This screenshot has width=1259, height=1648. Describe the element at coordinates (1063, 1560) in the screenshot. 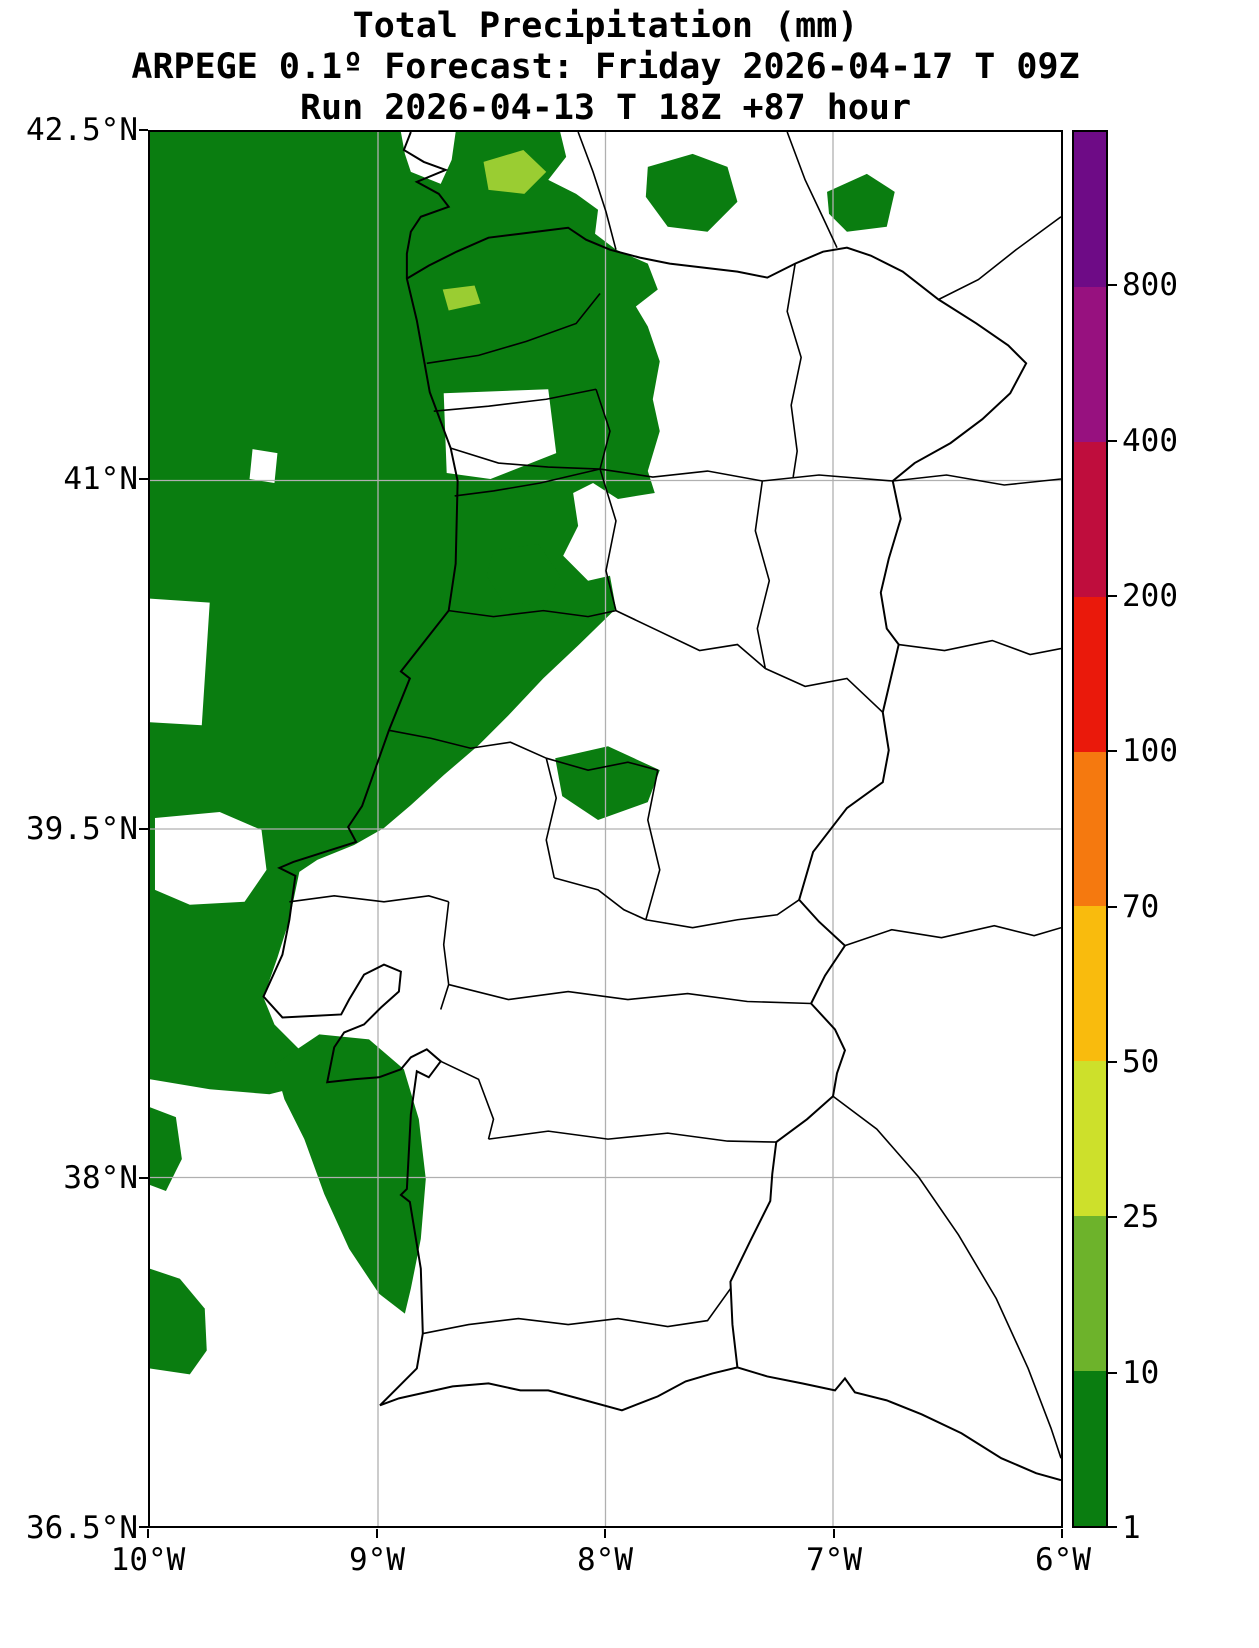

I see `lon-tick-label: 6°W` at that location.